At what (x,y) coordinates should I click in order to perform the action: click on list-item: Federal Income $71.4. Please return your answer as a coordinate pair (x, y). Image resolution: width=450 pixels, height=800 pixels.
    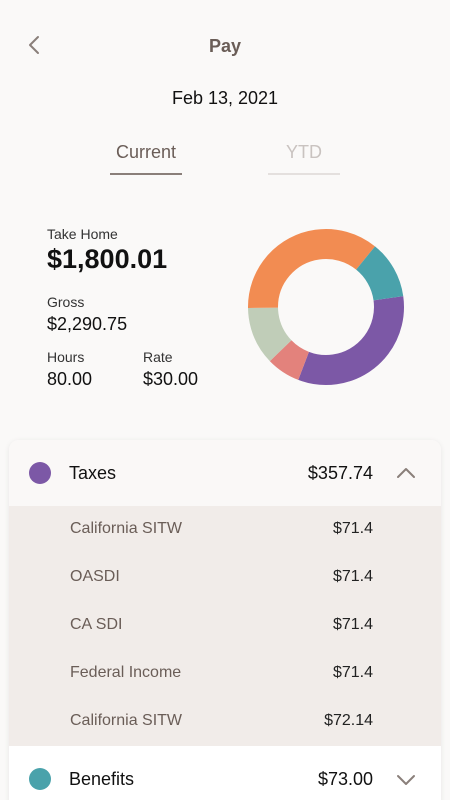
    Looking at the image, I should click on (225, 674).